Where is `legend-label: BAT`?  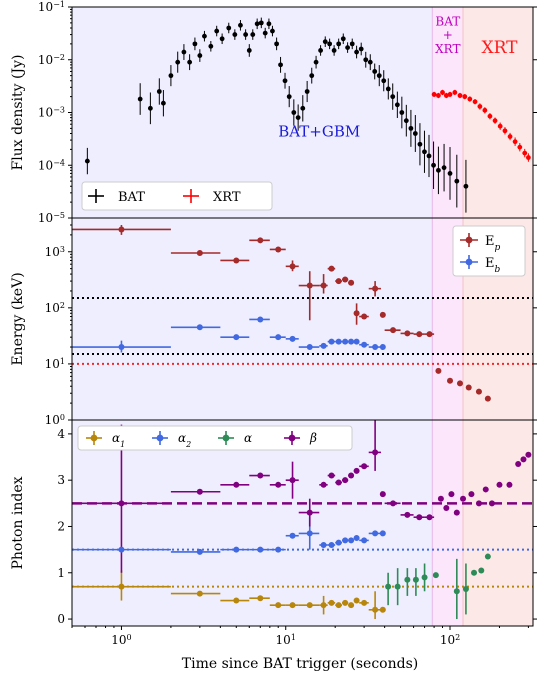 legend-label: BAT is located at coordinates (131, 197).